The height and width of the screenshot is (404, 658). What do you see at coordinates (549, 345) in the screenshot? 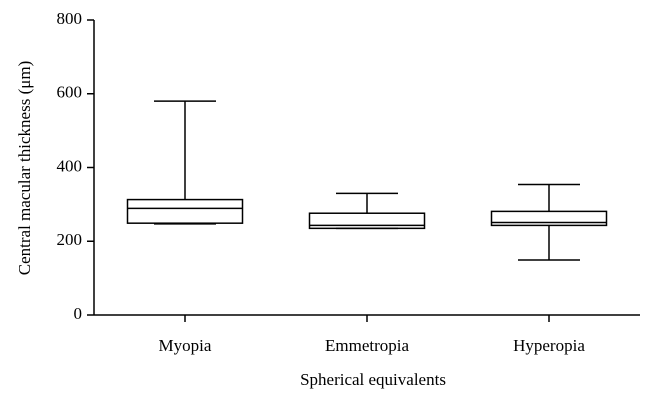
I see `x-tick-label: Hyperopia` at bounding box center [549, 345].